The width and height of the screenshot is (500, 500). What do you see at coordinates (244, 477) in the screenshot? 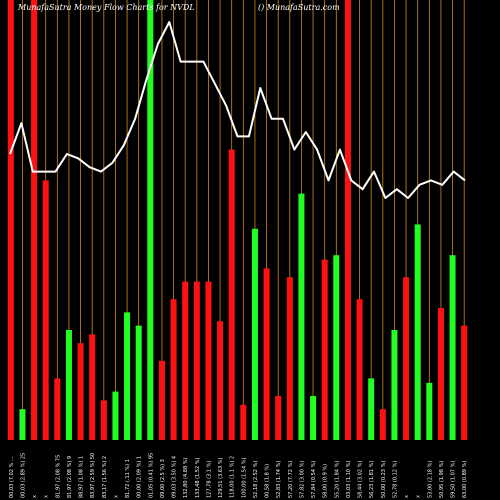
I see `x-tick-label: 100,00 (1.54 %)` at bounding box center [244, 477].